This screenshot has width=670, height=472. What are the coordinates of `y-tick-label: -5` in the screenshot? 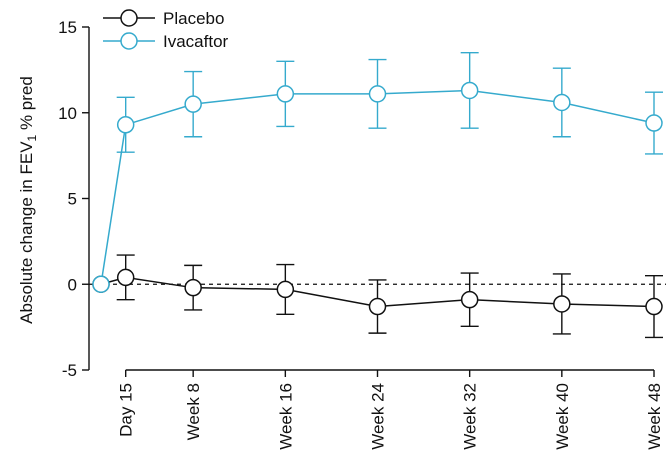 It's located at (69, 370).